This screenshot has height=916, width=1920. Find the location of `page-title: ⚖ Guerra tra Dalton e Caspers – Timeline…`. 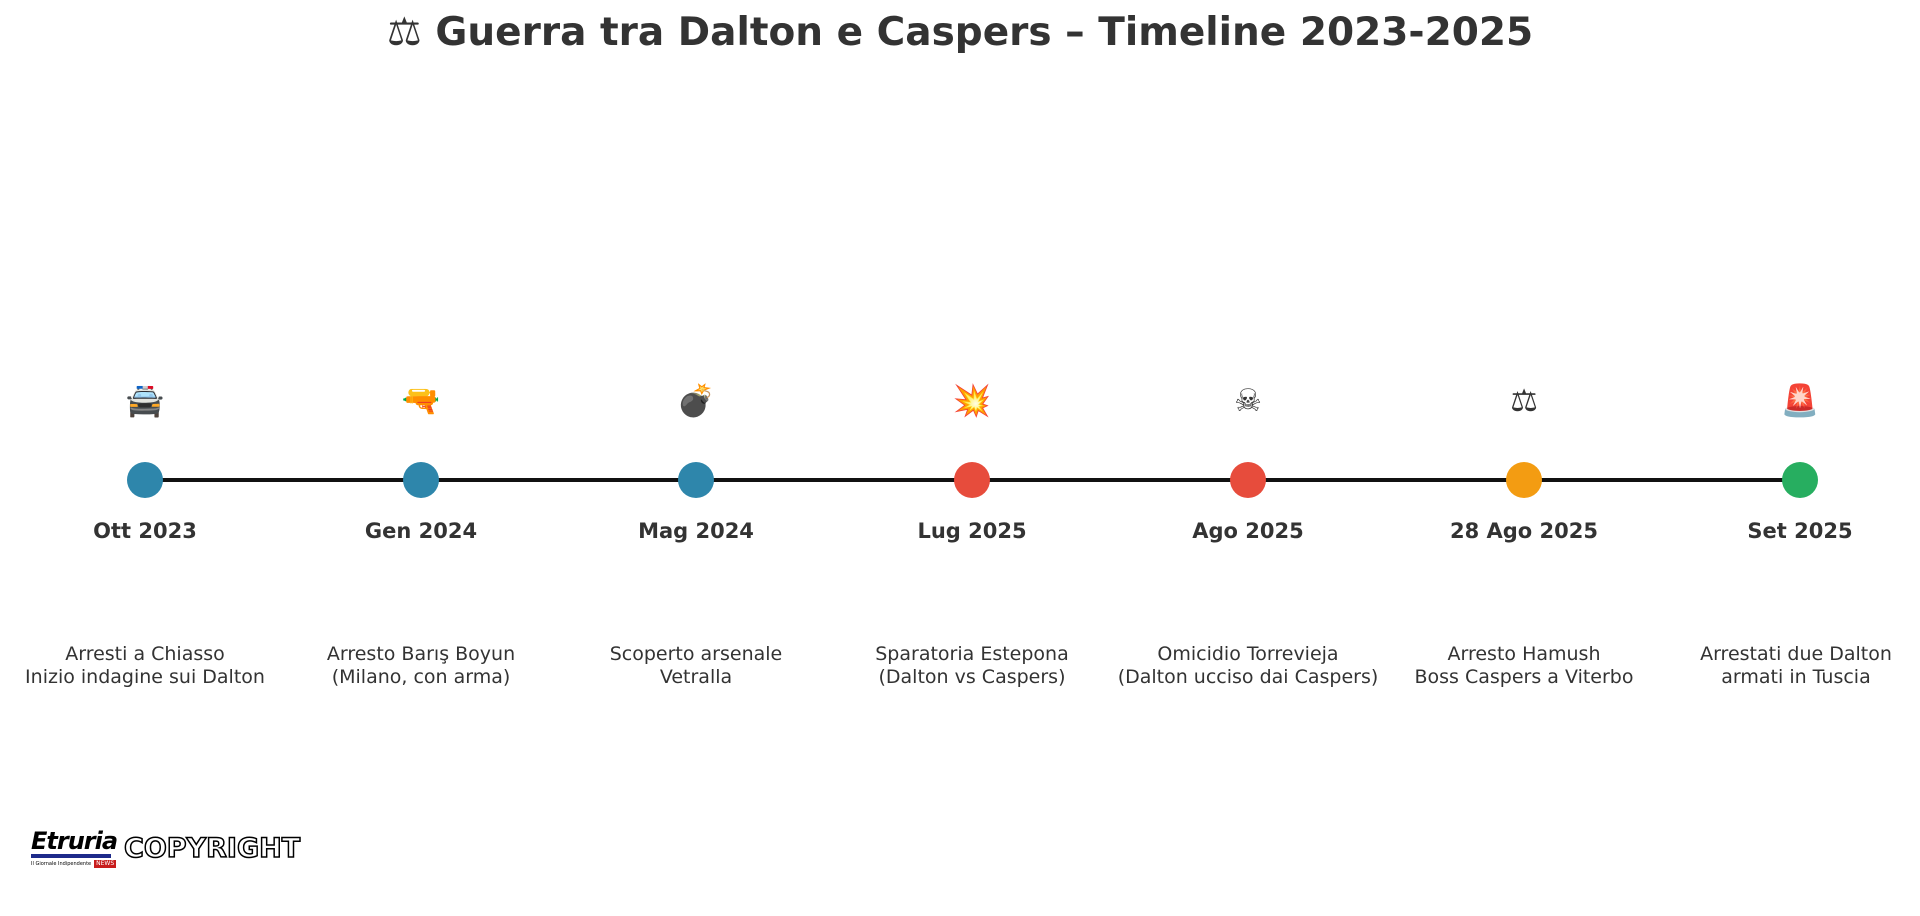

page-title: ⚖ Guerra tra Dalton e Caspers – Timeline… is located at coordinates (960, 32).